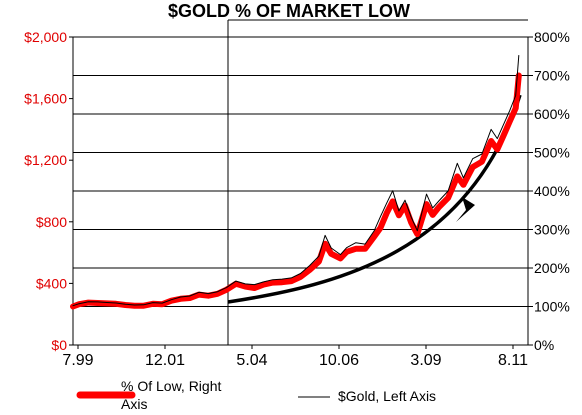 The width and height of the screenshot is (582, 415). What do you see at coordinates (77, 360) in the screenshot?
I see `x-tick-label: 7.99` at bounding box center [77, 360].